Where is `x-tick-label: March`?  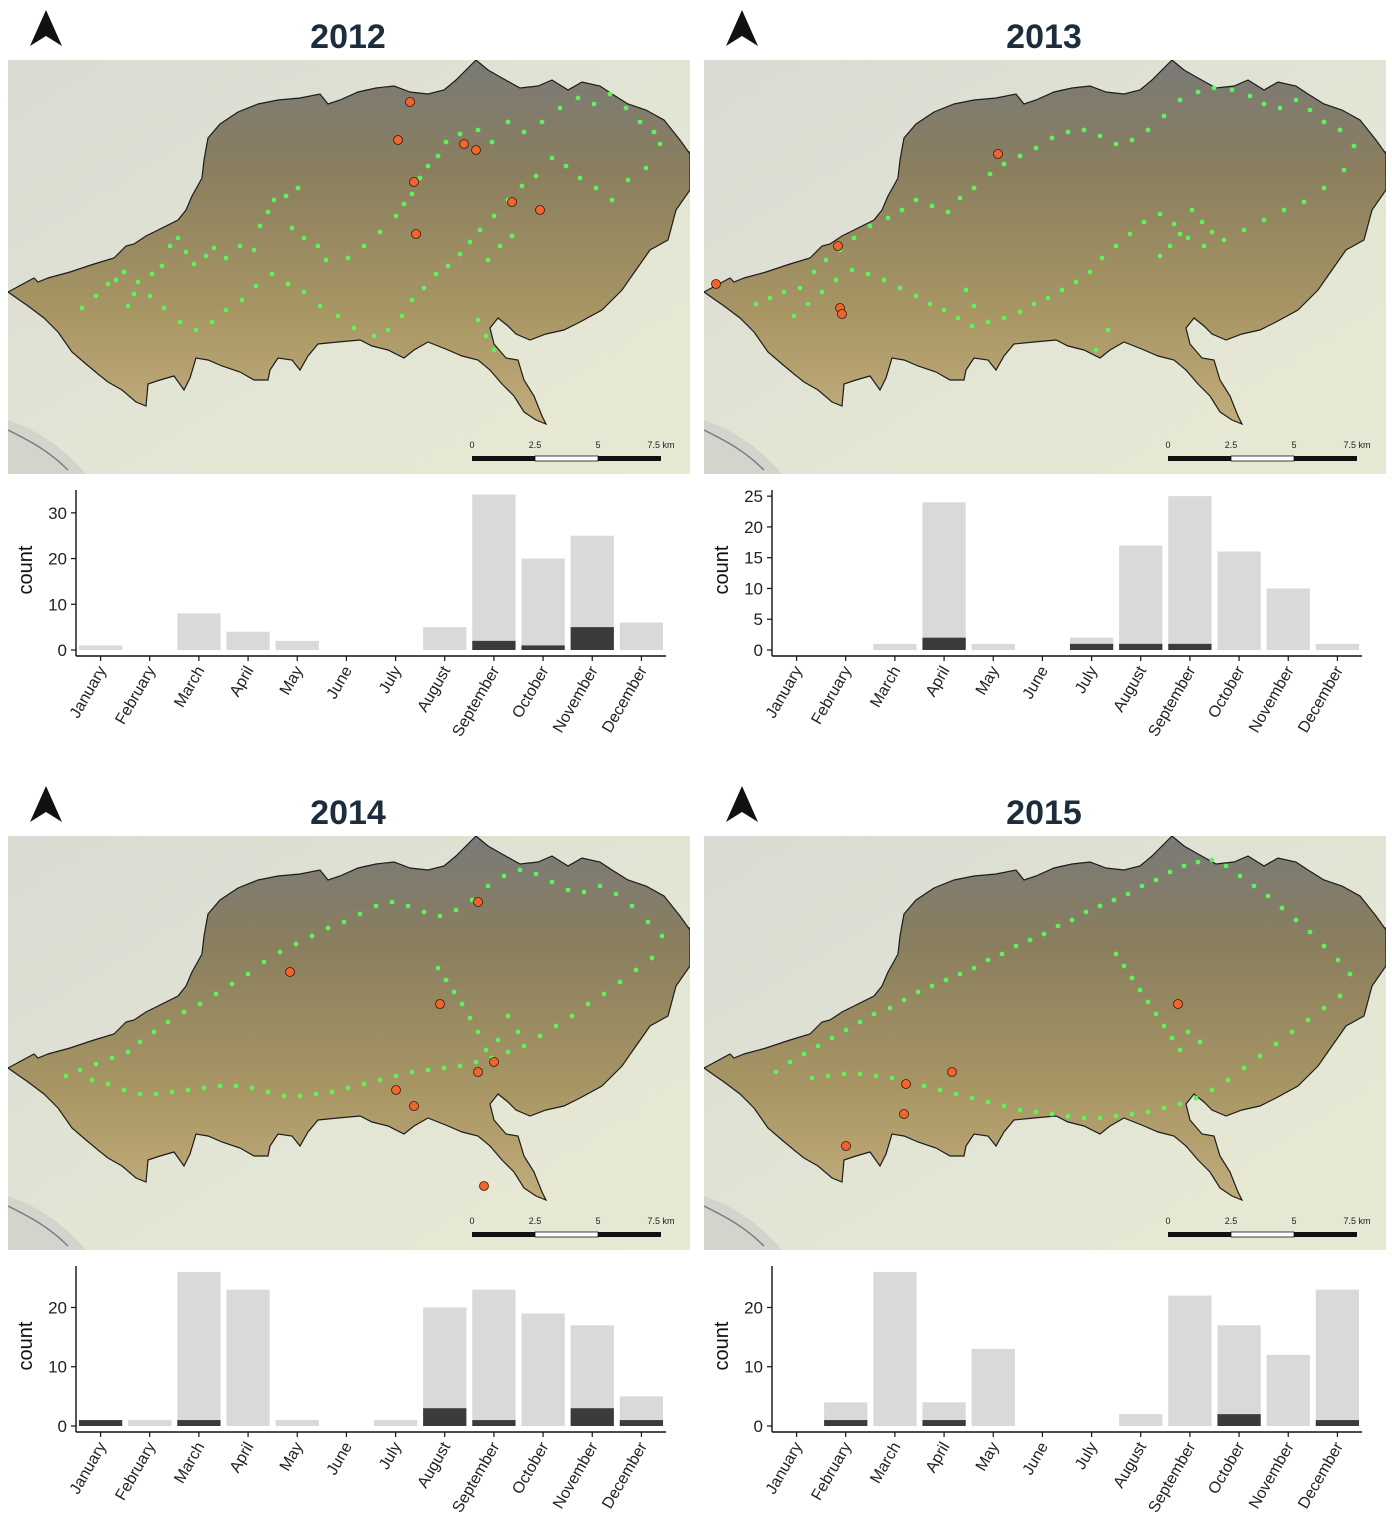 x-tick-label: March is located at coordinates (885, 687).